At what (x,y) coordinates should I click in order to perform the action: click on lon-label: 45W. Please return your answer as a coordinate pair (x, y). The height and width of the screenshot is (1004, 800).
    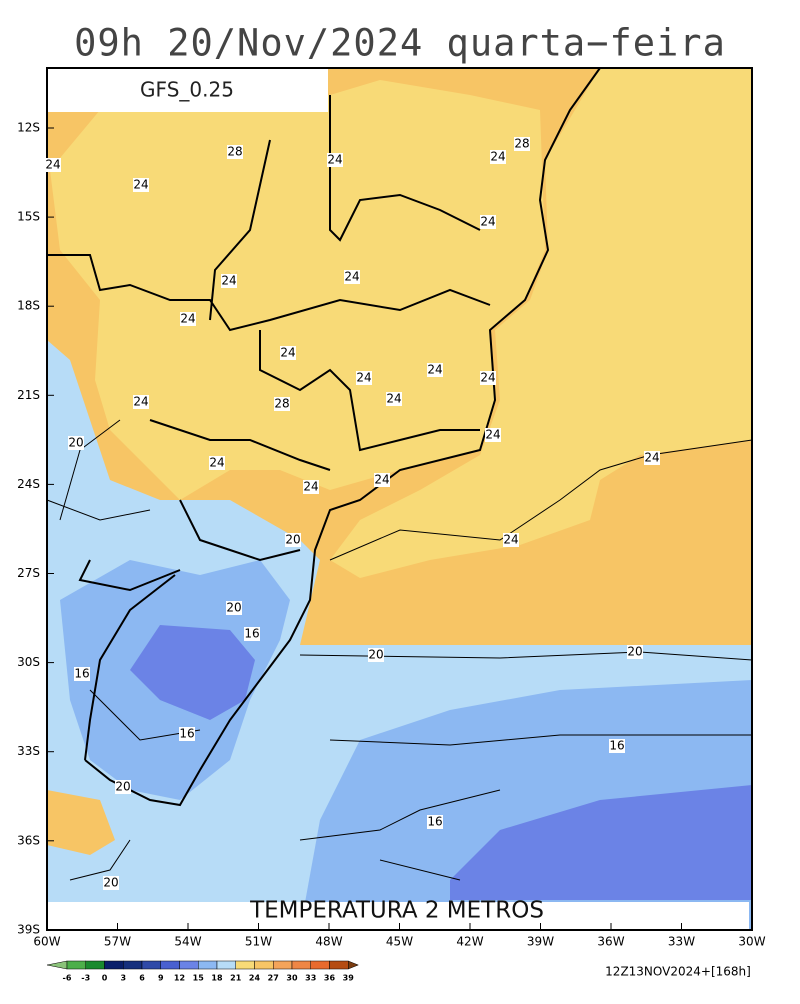
    Looking at the image, I should click on (399, 942).